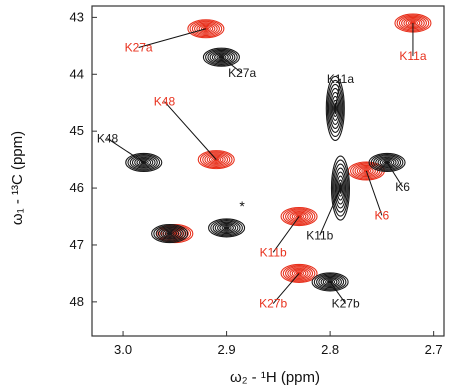  I want to click on red-label-K48: K48, so click(165, 102).